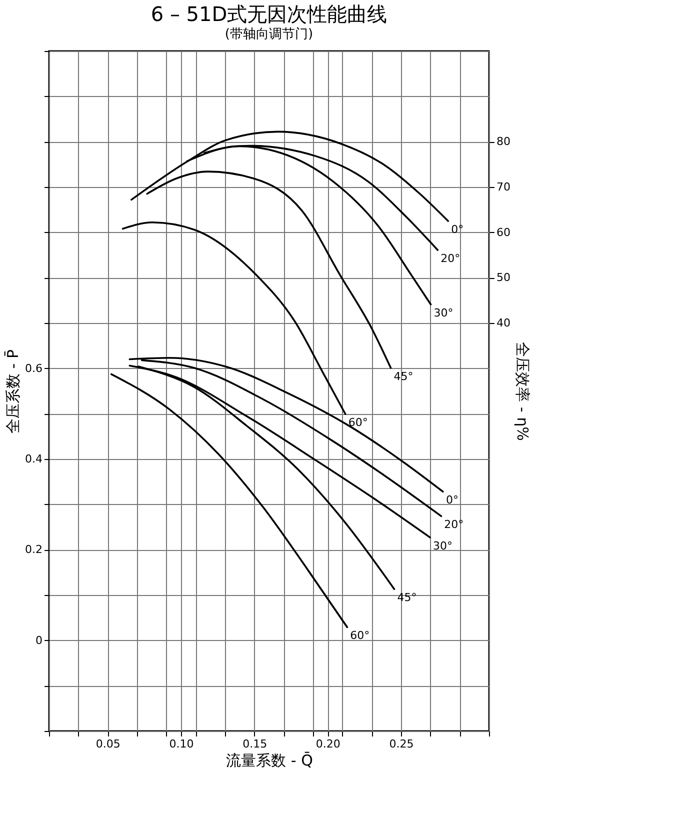  I want to click on y2-tick-label: 60, so click(503, 232).